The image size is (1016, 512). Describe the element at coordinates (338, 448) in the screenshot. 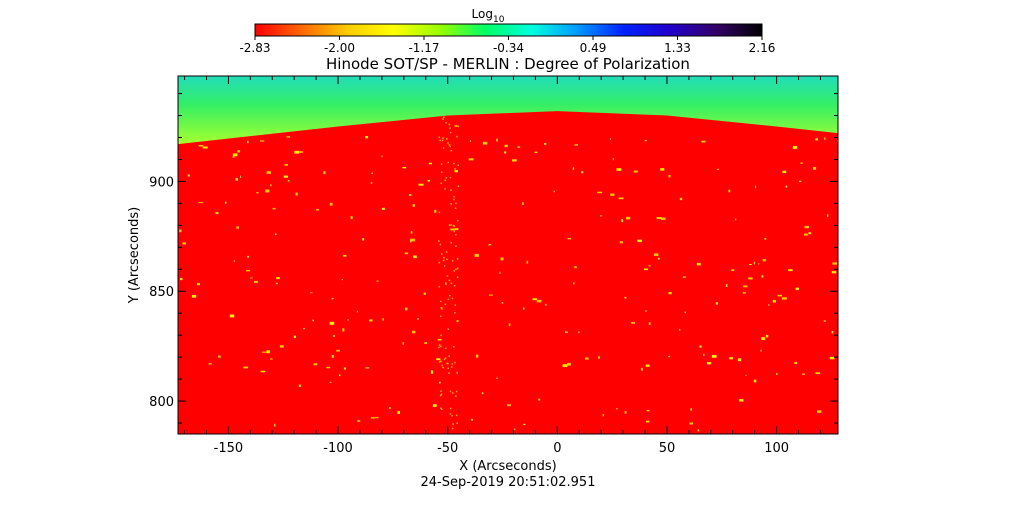

I see `x-tick-label: -100` at that location.